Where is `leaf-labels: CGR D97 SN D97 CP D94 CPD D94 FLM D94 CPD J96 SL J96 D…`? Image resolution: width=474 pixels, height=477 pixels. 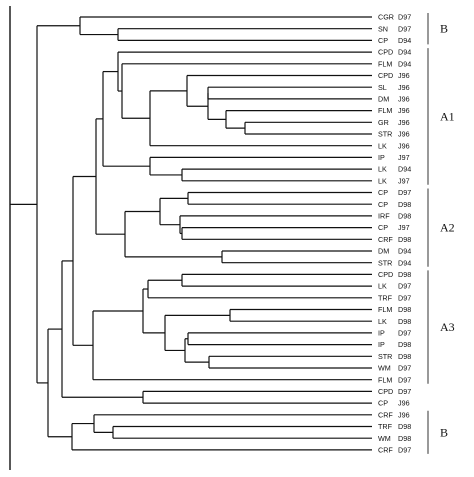 leaf-labels: CGR D97 SN D97 CP D94 CPD D94 FLM D94 CPD J96 SL J96 D… is located at coordinates (394, 234).